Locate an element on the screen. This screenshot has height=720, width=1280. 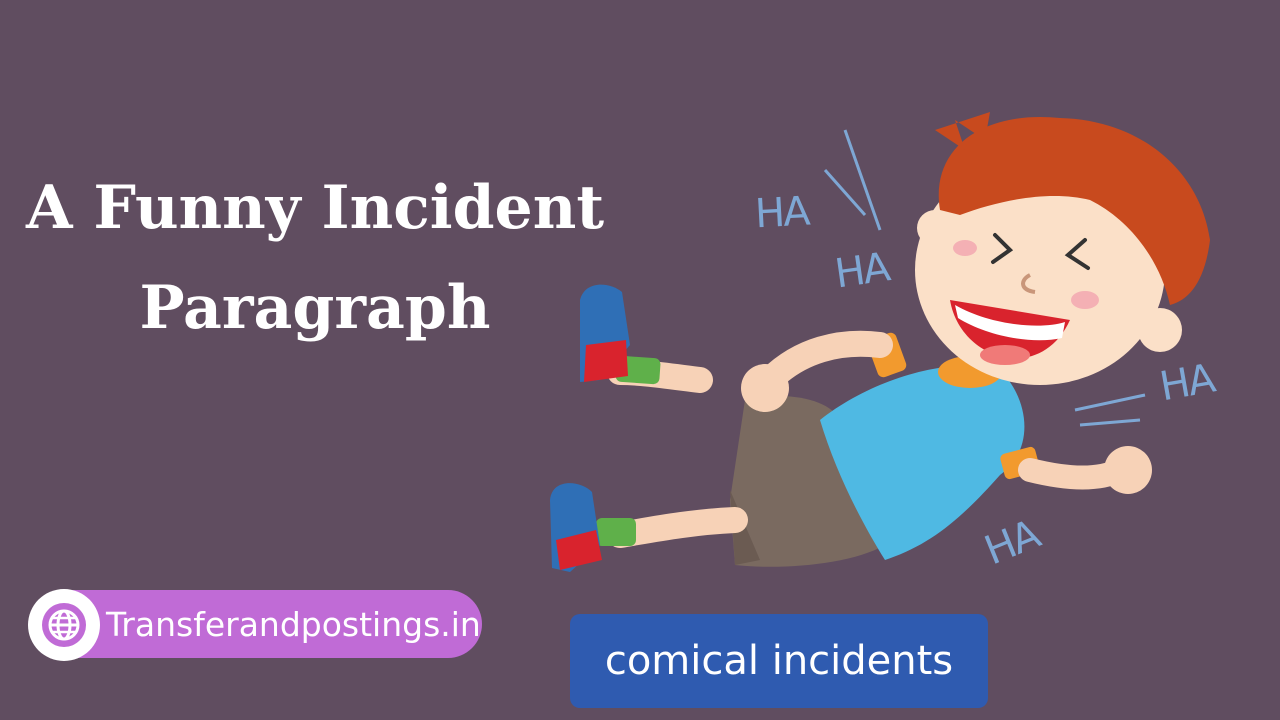
site-badge is located at coordinates (258, 624).